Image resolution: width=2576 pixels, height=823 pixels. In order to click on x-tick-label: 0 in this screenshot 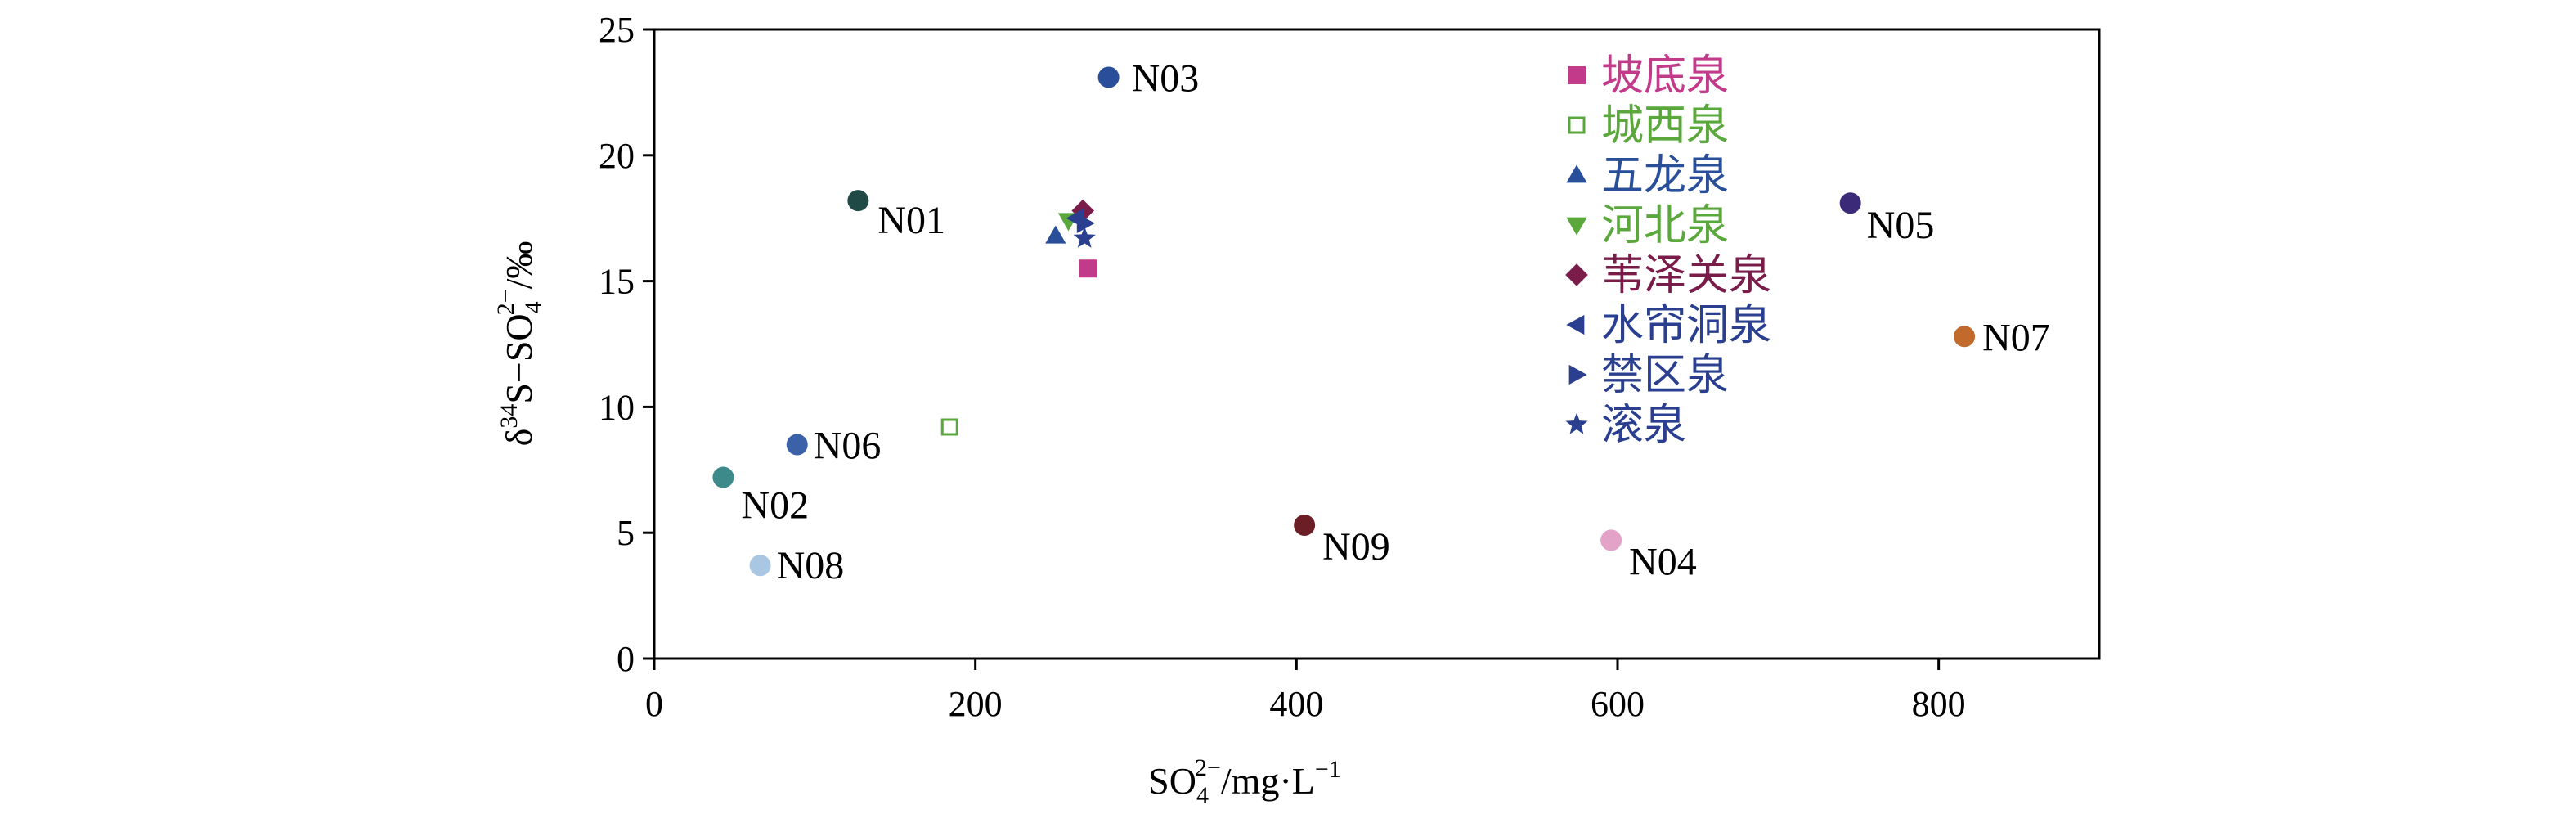, I will do `click(654, 704)`.